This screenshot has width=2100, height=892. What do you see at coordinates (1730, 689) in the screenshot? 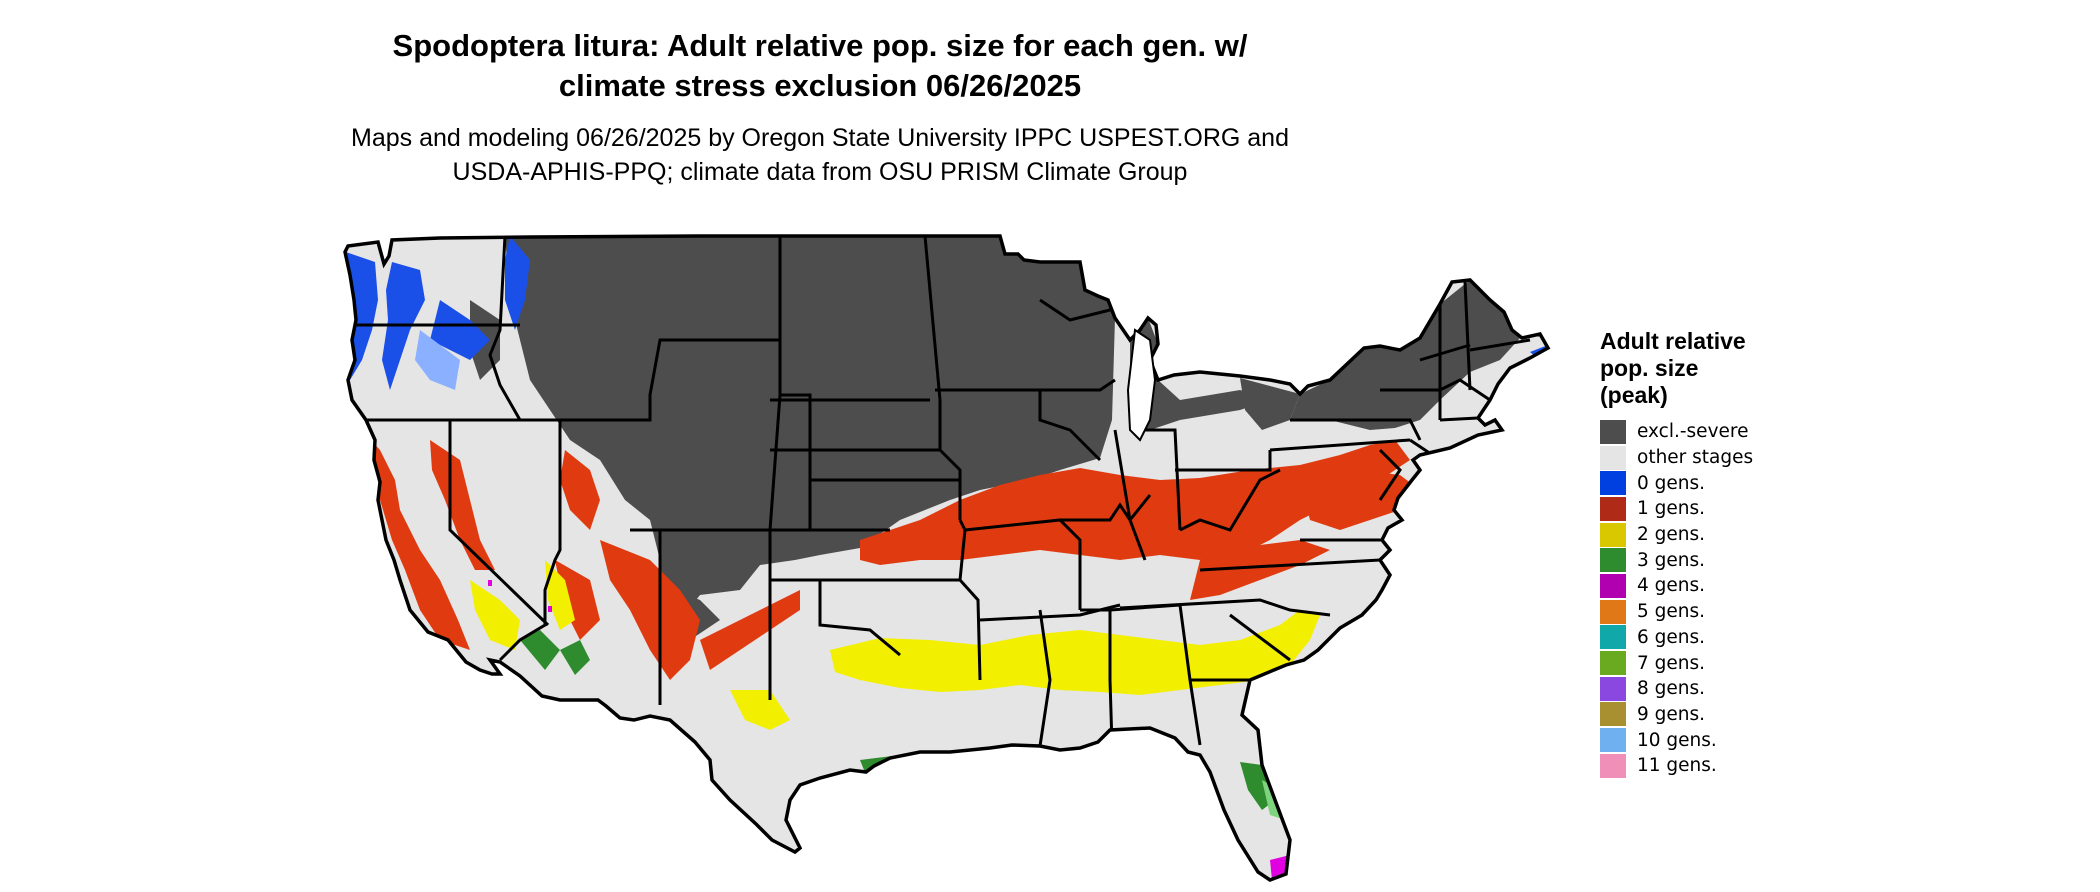
I see `legend-item: 8 gens.` at bounding box center [1730, 689].